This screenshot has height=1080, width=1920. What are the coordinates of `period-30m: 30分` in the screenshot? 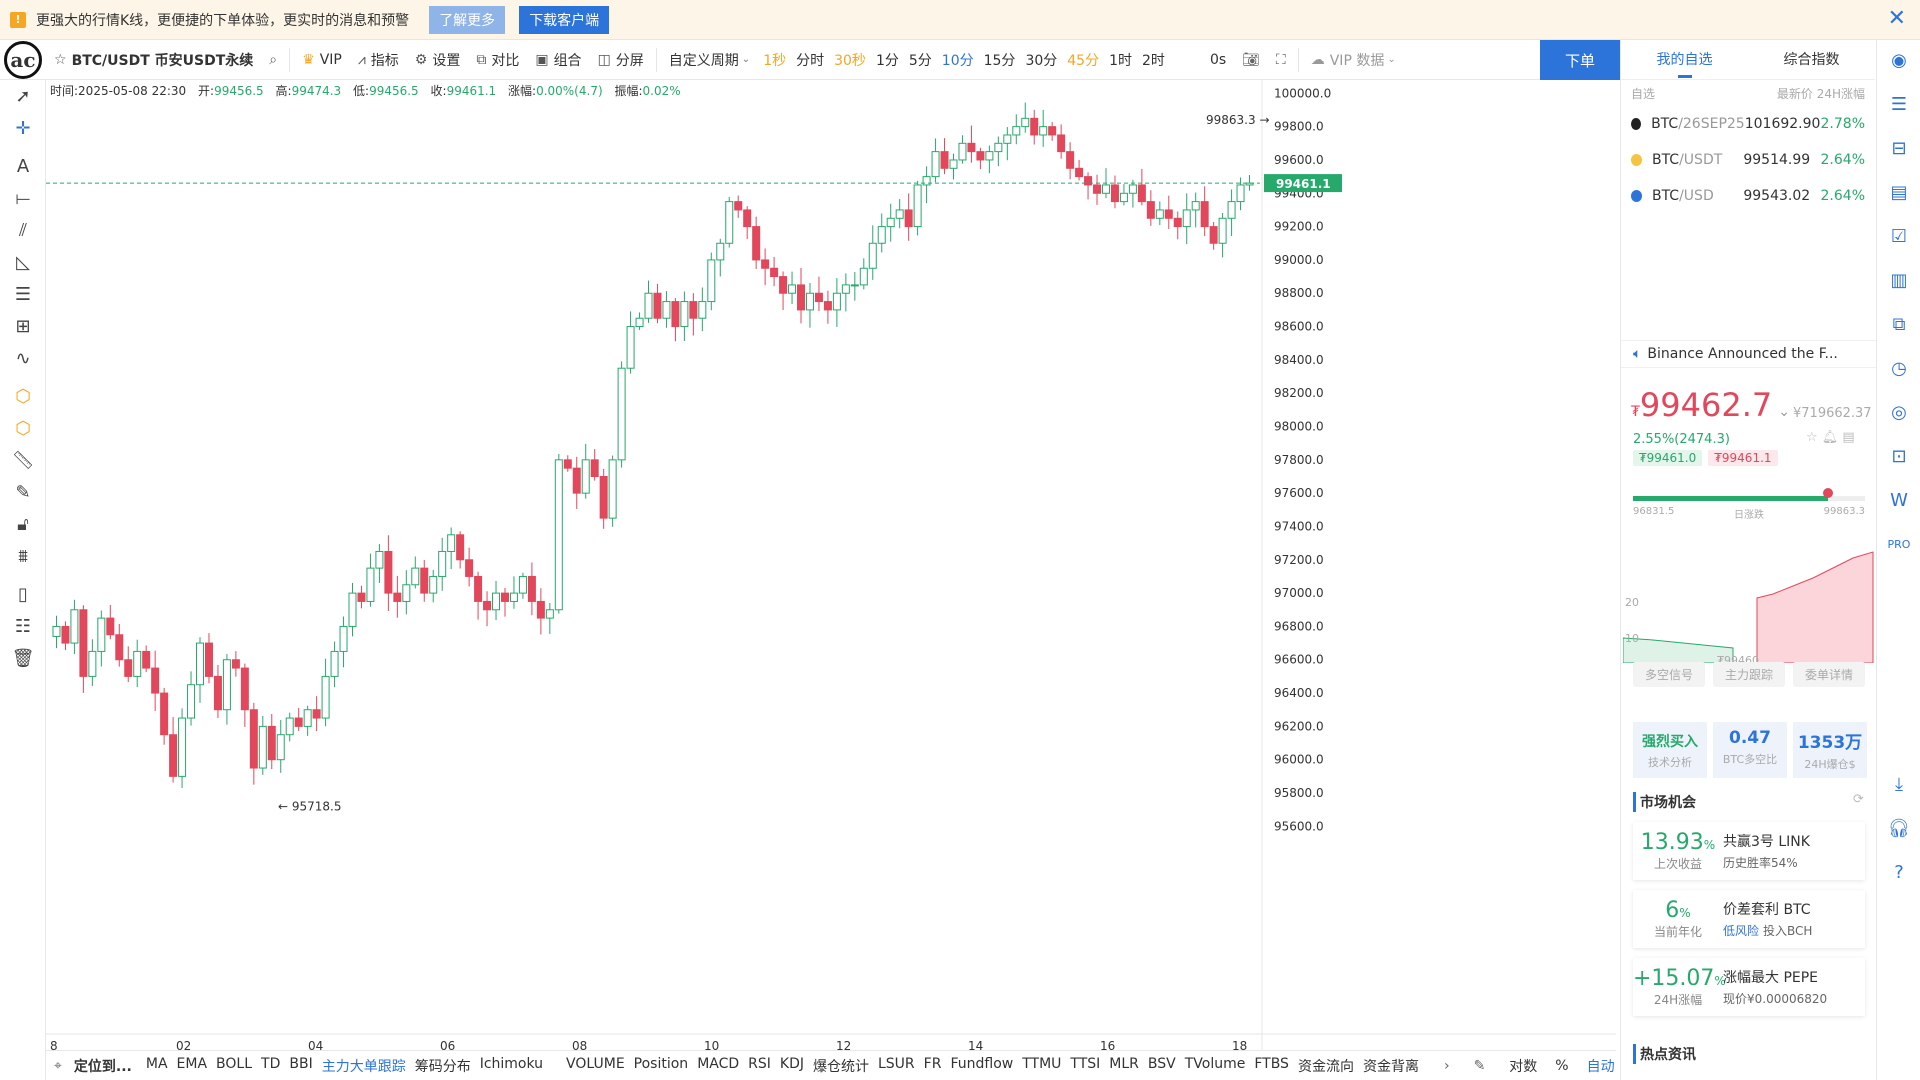 It's located at (1041, 60).